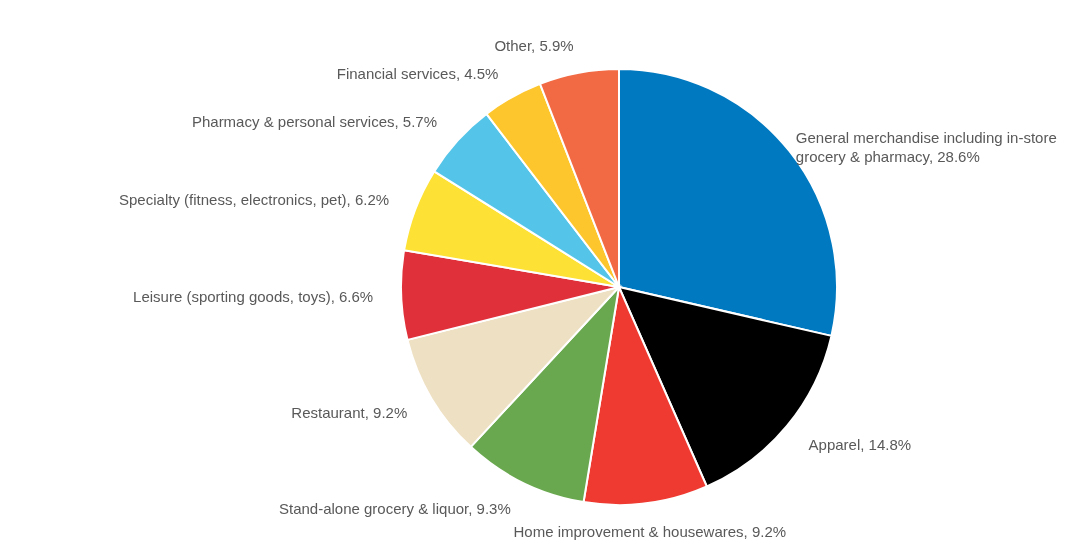 The height and width of the screenshot is (550, 1083). I want to click on slice-label: Stand-alone grocery & liquor, 9.3%, so click(394, 508).